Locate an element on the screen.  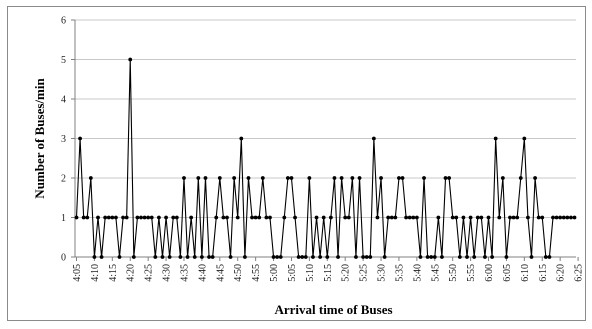
x-tick-label: 5:40 is located at coordinates (417, 273).